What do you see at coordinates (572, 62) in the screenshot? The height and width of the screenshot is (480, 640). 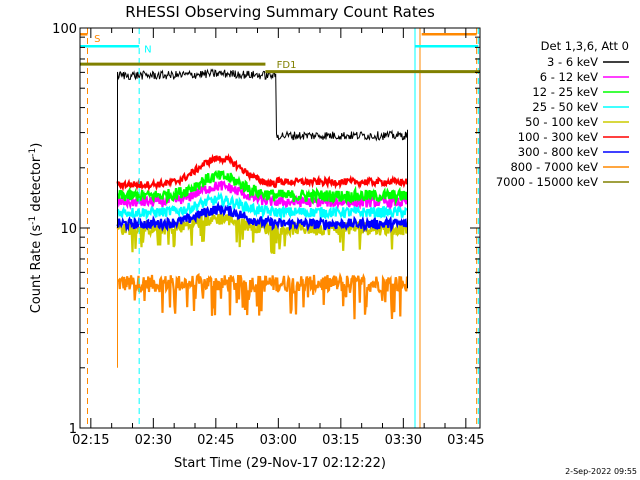 I see `legend-entry-label: 3 - 6 keV` at bounding box center [572, 62].